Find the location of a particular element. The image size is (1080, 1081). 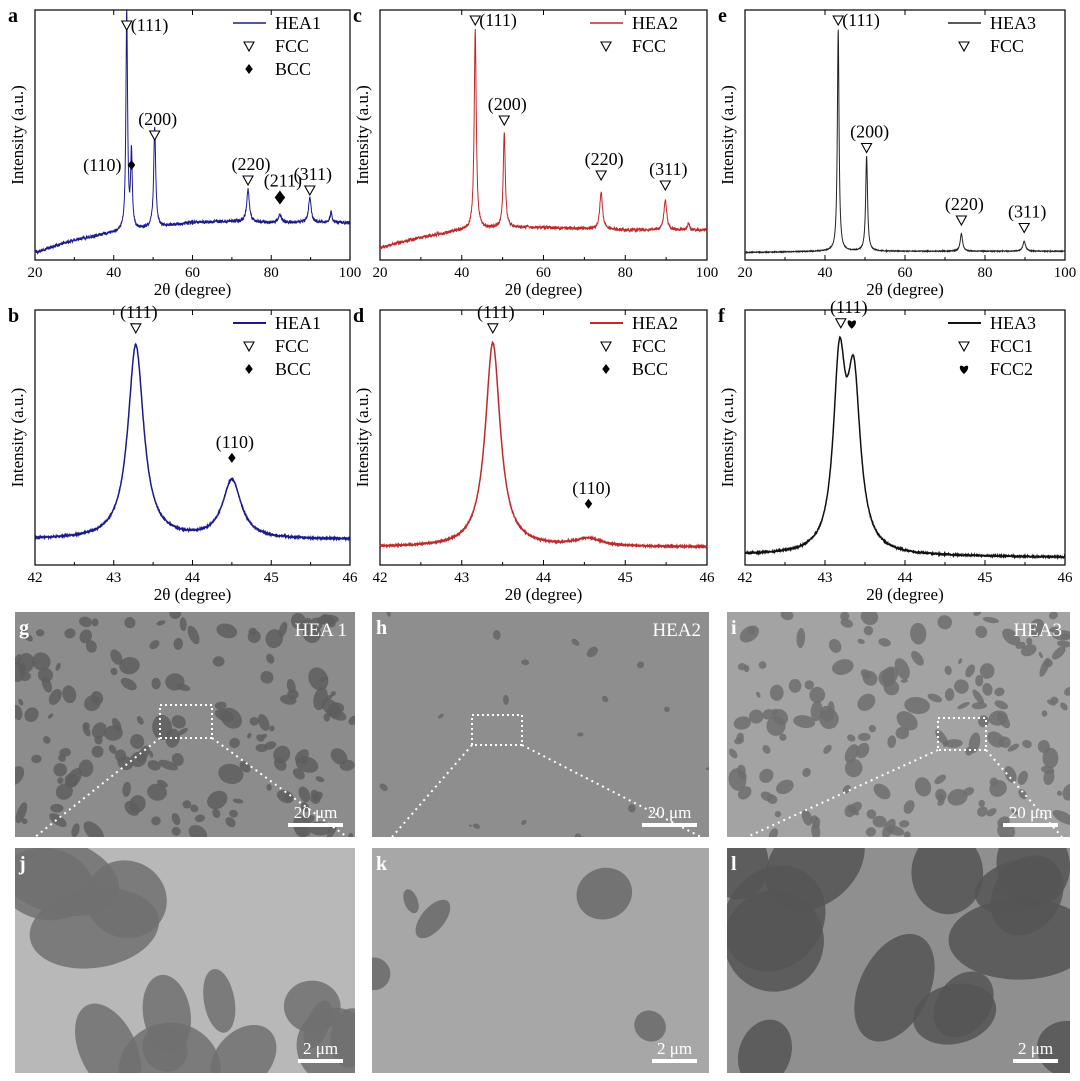

panel-label: l is located at coordinates (734, 864).